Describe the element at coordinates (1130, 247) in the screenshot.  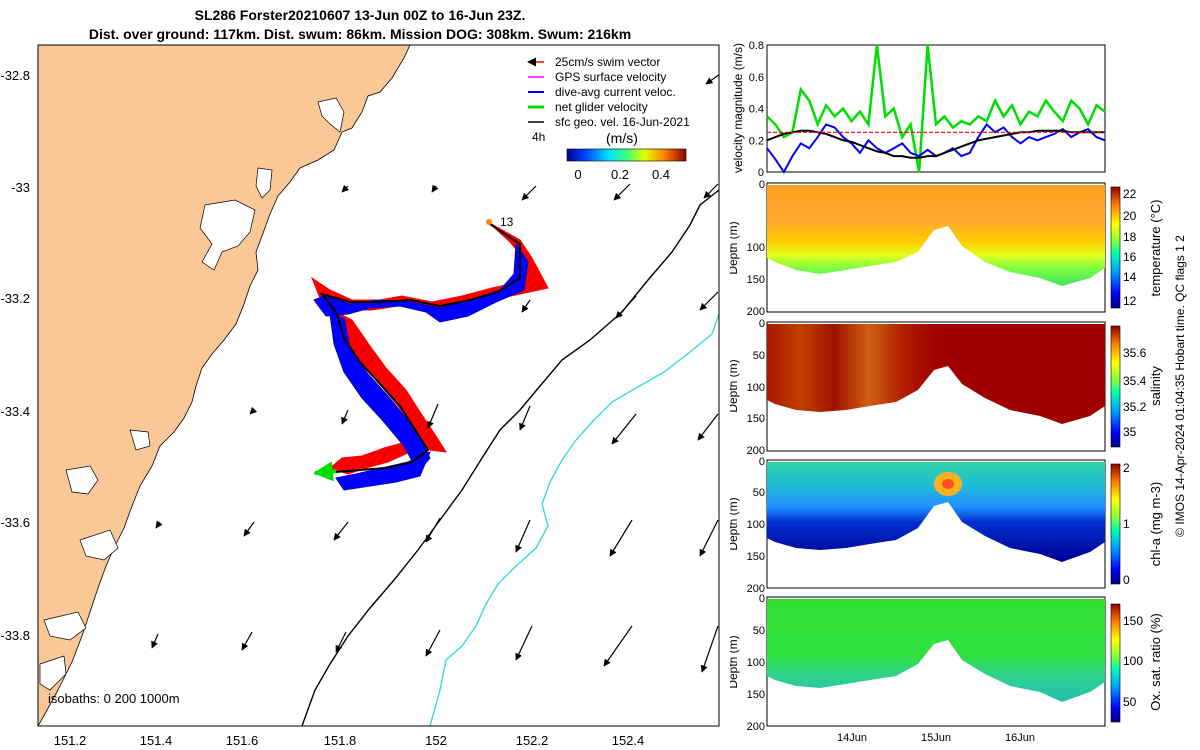
I see `temperature-colorbar-ticks: 12 14 16 18 20 22` at that location.